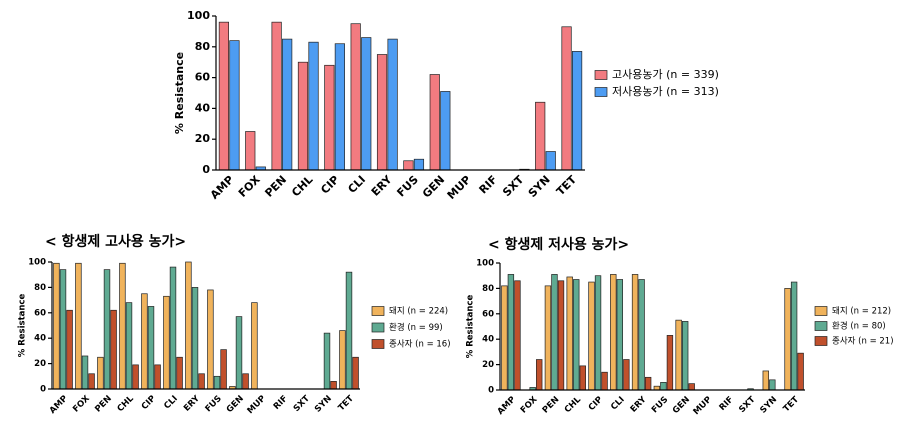  Describe the element at coordinates (115, 241) in the screenshot. I see `chart-title: < 항생제 고사용 농가>` at that location.